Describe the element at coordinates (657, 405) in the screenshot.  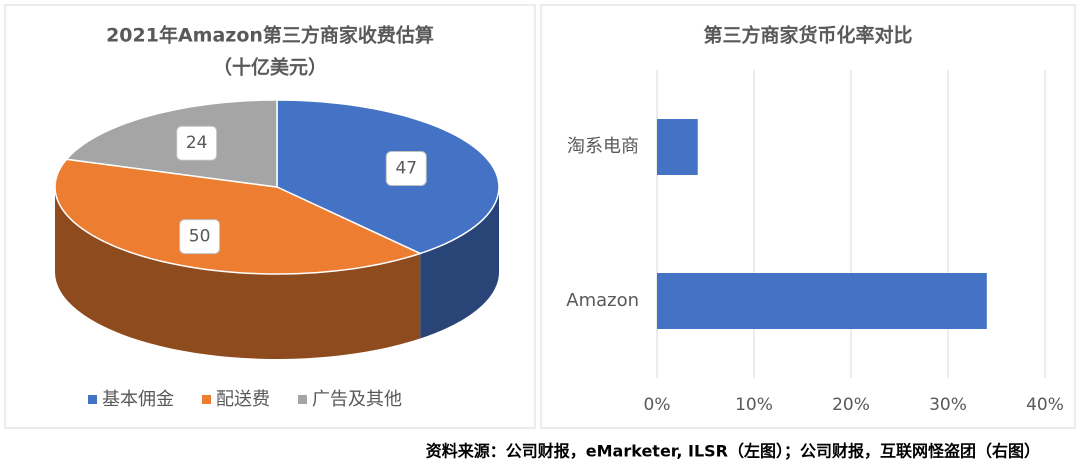
I see `x-tick-label: 0%` at that location.